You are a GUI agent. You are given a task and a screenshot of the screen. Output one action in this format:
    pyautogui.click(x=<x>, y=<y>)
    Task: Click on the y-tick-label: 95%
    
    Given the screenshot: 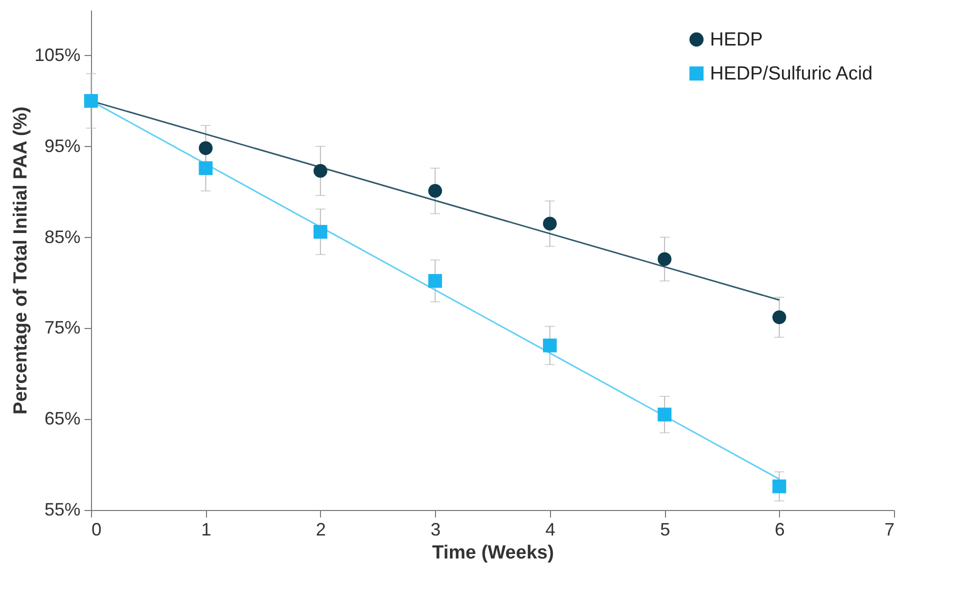 What is the action you would take?
    pyautogui.click(x=62, y=146)
    